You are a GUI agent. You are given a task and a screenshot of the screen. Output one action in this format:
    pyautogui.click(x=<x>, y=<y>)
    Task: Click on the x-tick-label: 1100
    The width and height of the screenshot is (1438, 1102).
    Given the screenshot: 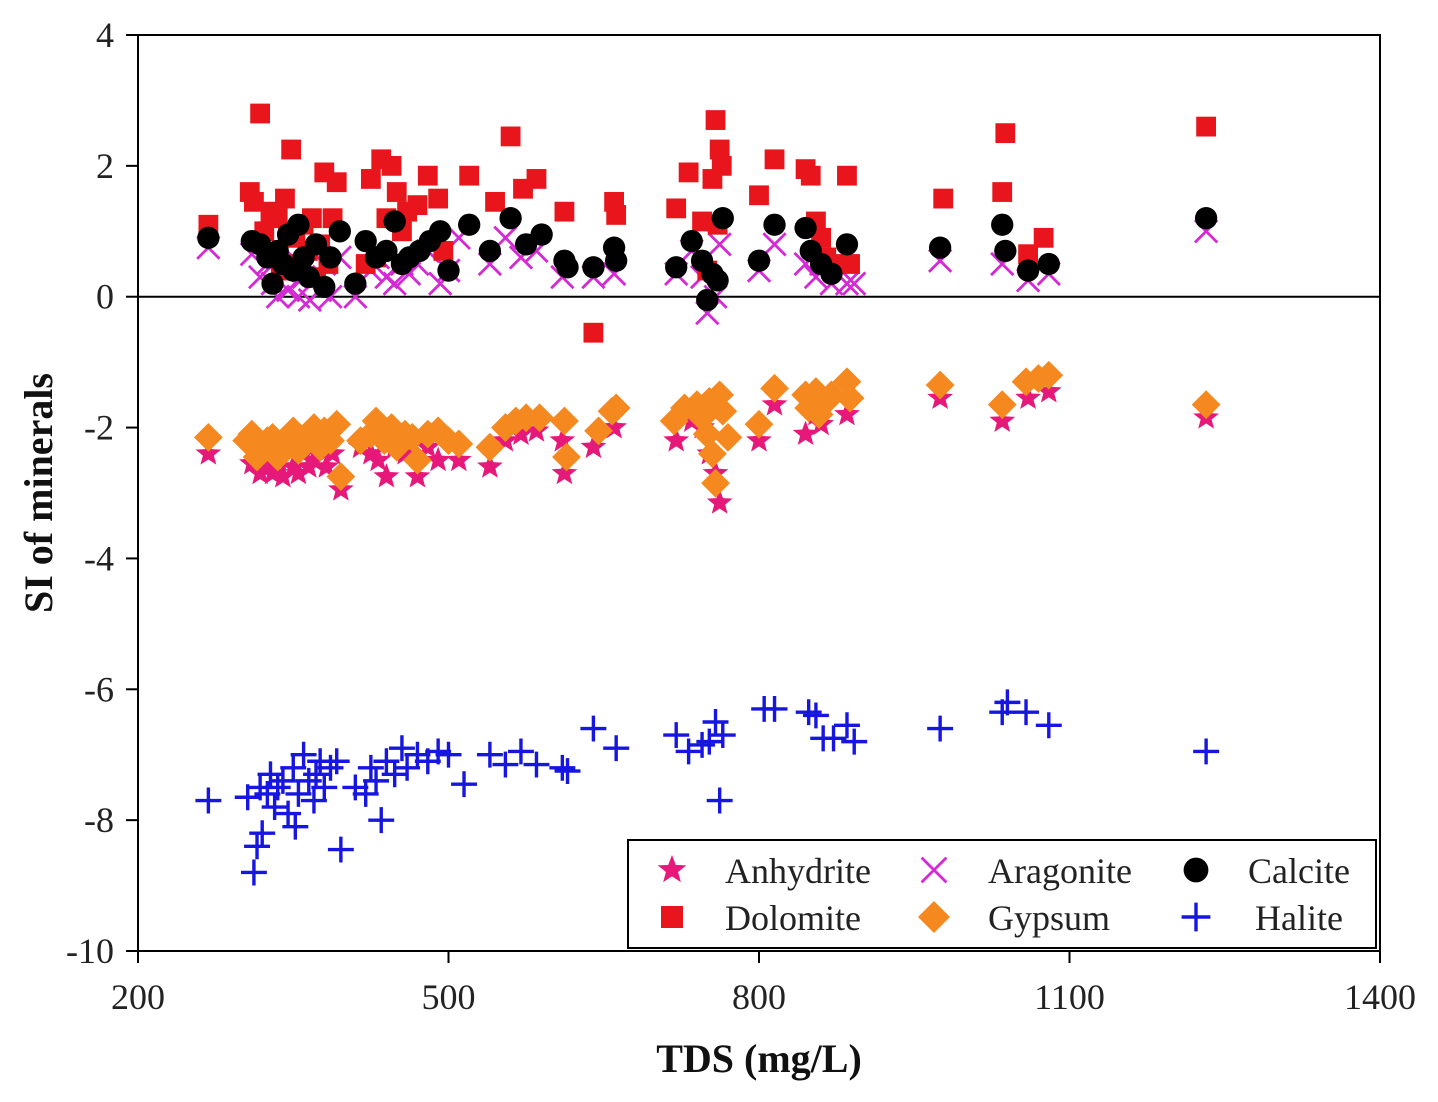 What is the action you would take?
    pyautogui.click(x=1069, y=997)
    